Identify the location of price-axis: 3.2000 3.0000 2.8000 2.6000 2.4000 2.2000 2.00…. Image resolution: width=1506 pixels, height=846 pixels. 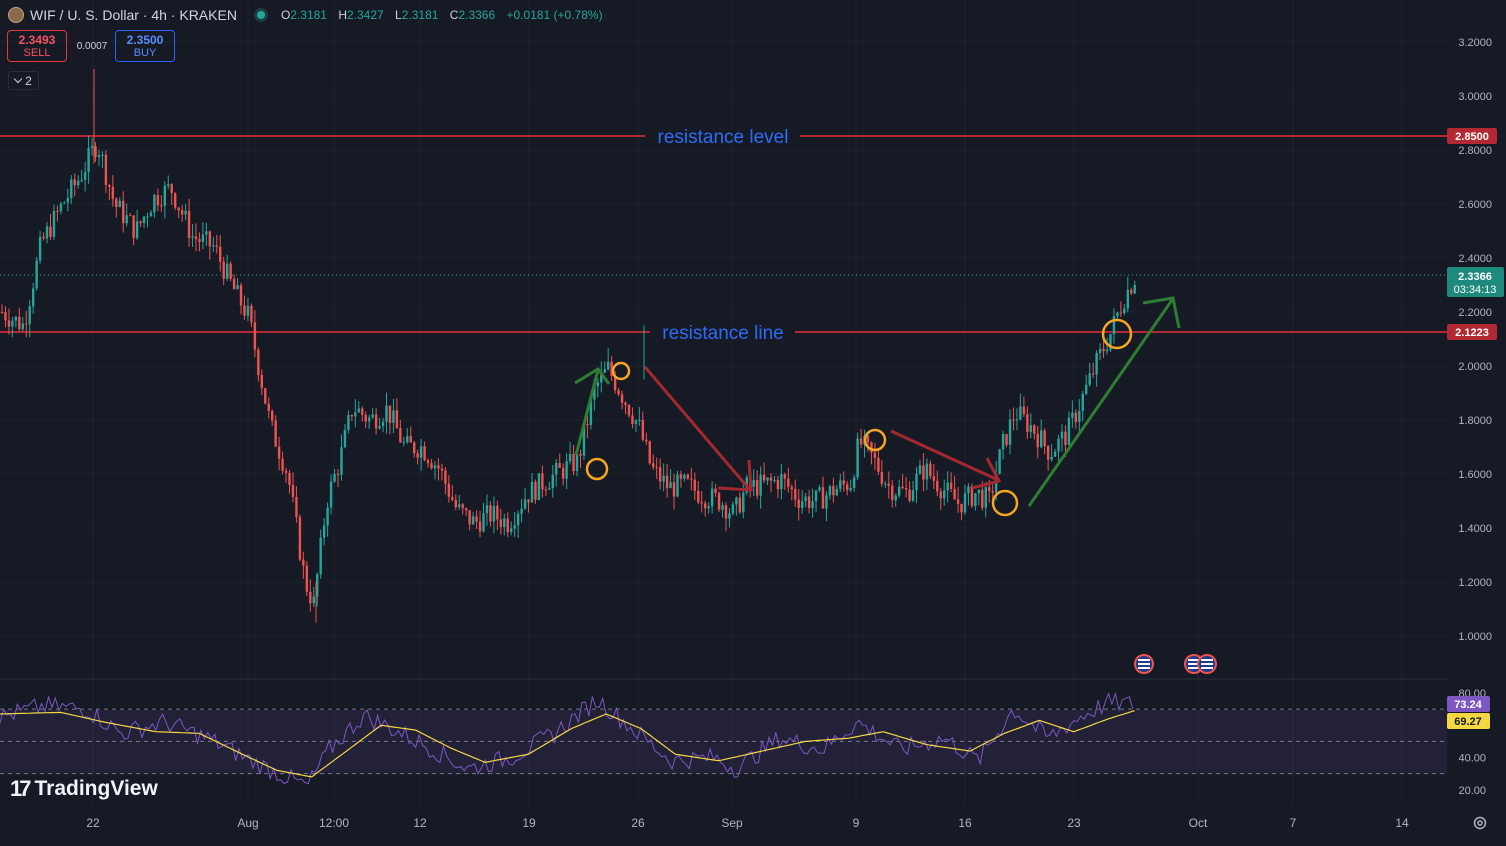
(1475, 340).